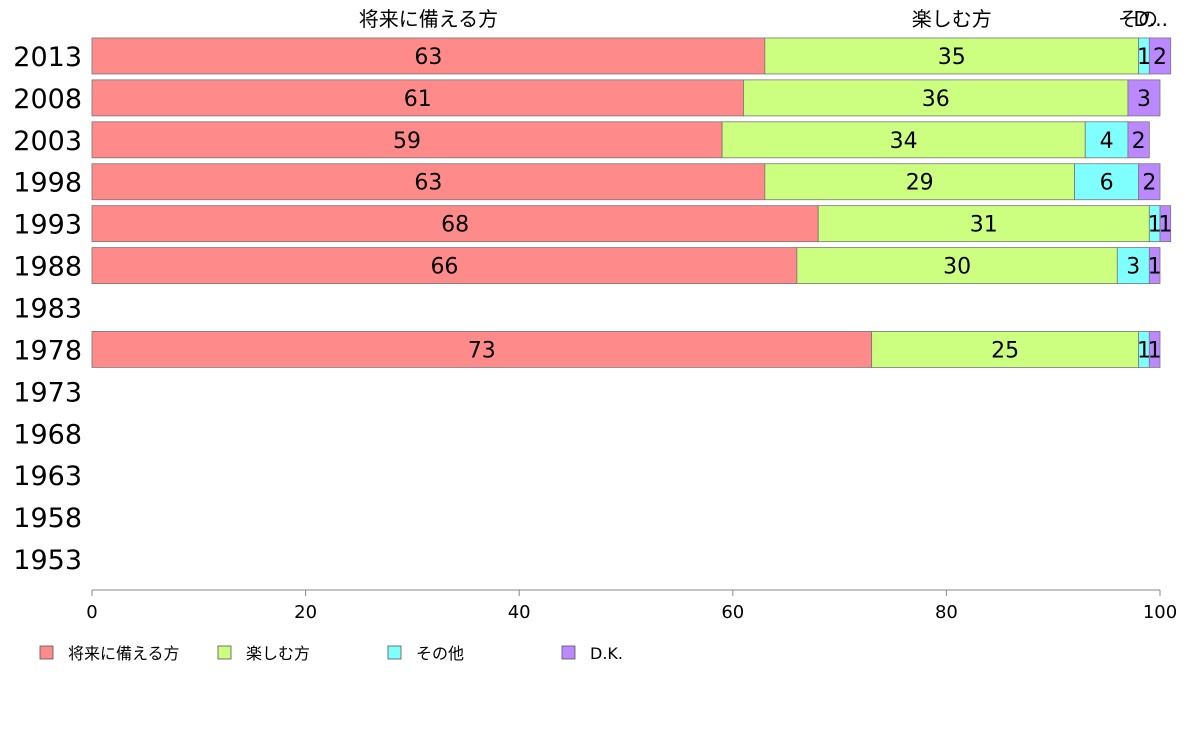  I want to click on category-label-2008: 2008, so click(47, 99).